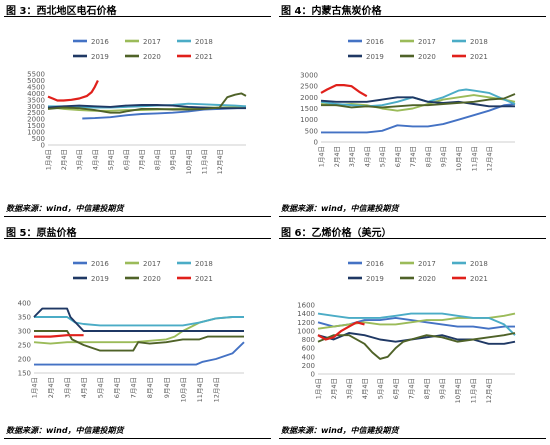 Image resolution: width=550 pixels, height=445 pixels. What do you see at coordinates (41, 233) in the screenshot?
I see `chart-title: 图 5：原盐价格` at bounding box center [41, 233].